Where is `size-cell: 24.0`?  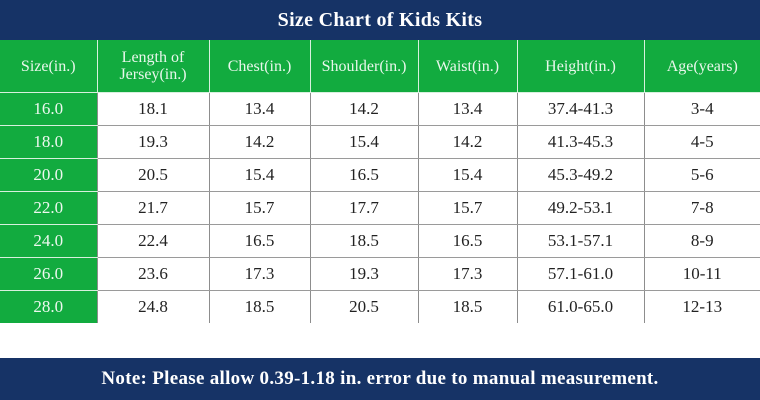
size-cell: 24.0 is located at coordinates (48, 241).